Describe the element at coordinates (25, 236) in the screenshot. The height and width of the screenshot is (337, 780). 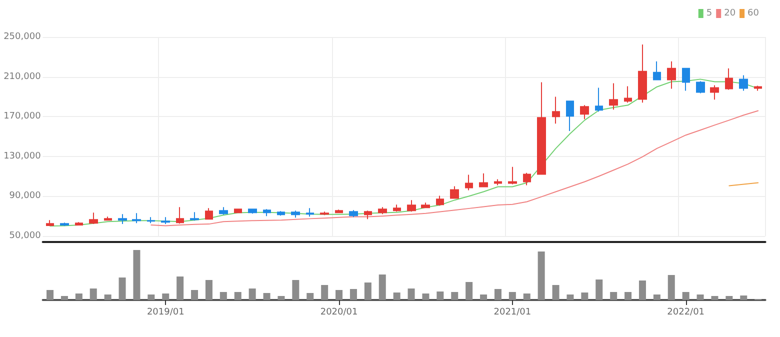
I see `y-tick-label: 50,000` at that location.